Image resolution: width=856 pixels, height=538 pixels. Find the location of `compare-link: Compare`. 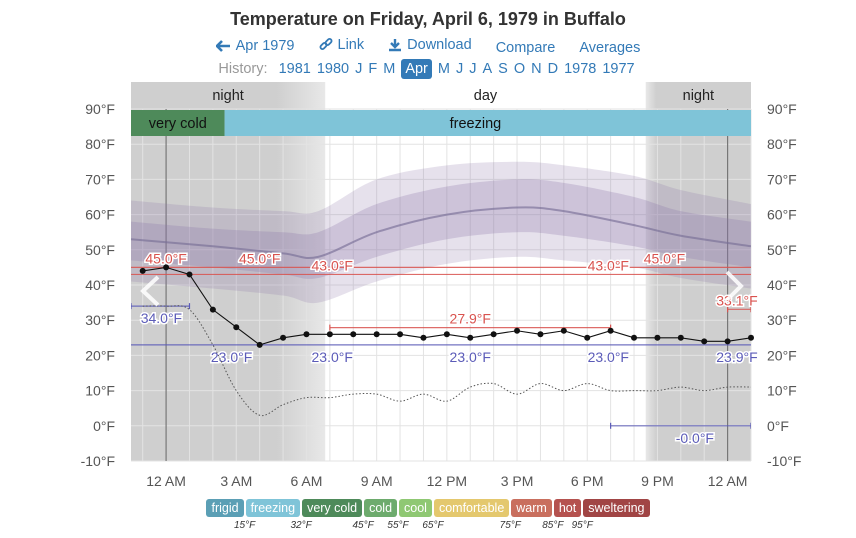

compare-link: Compare is located at coordinates (526, 48).